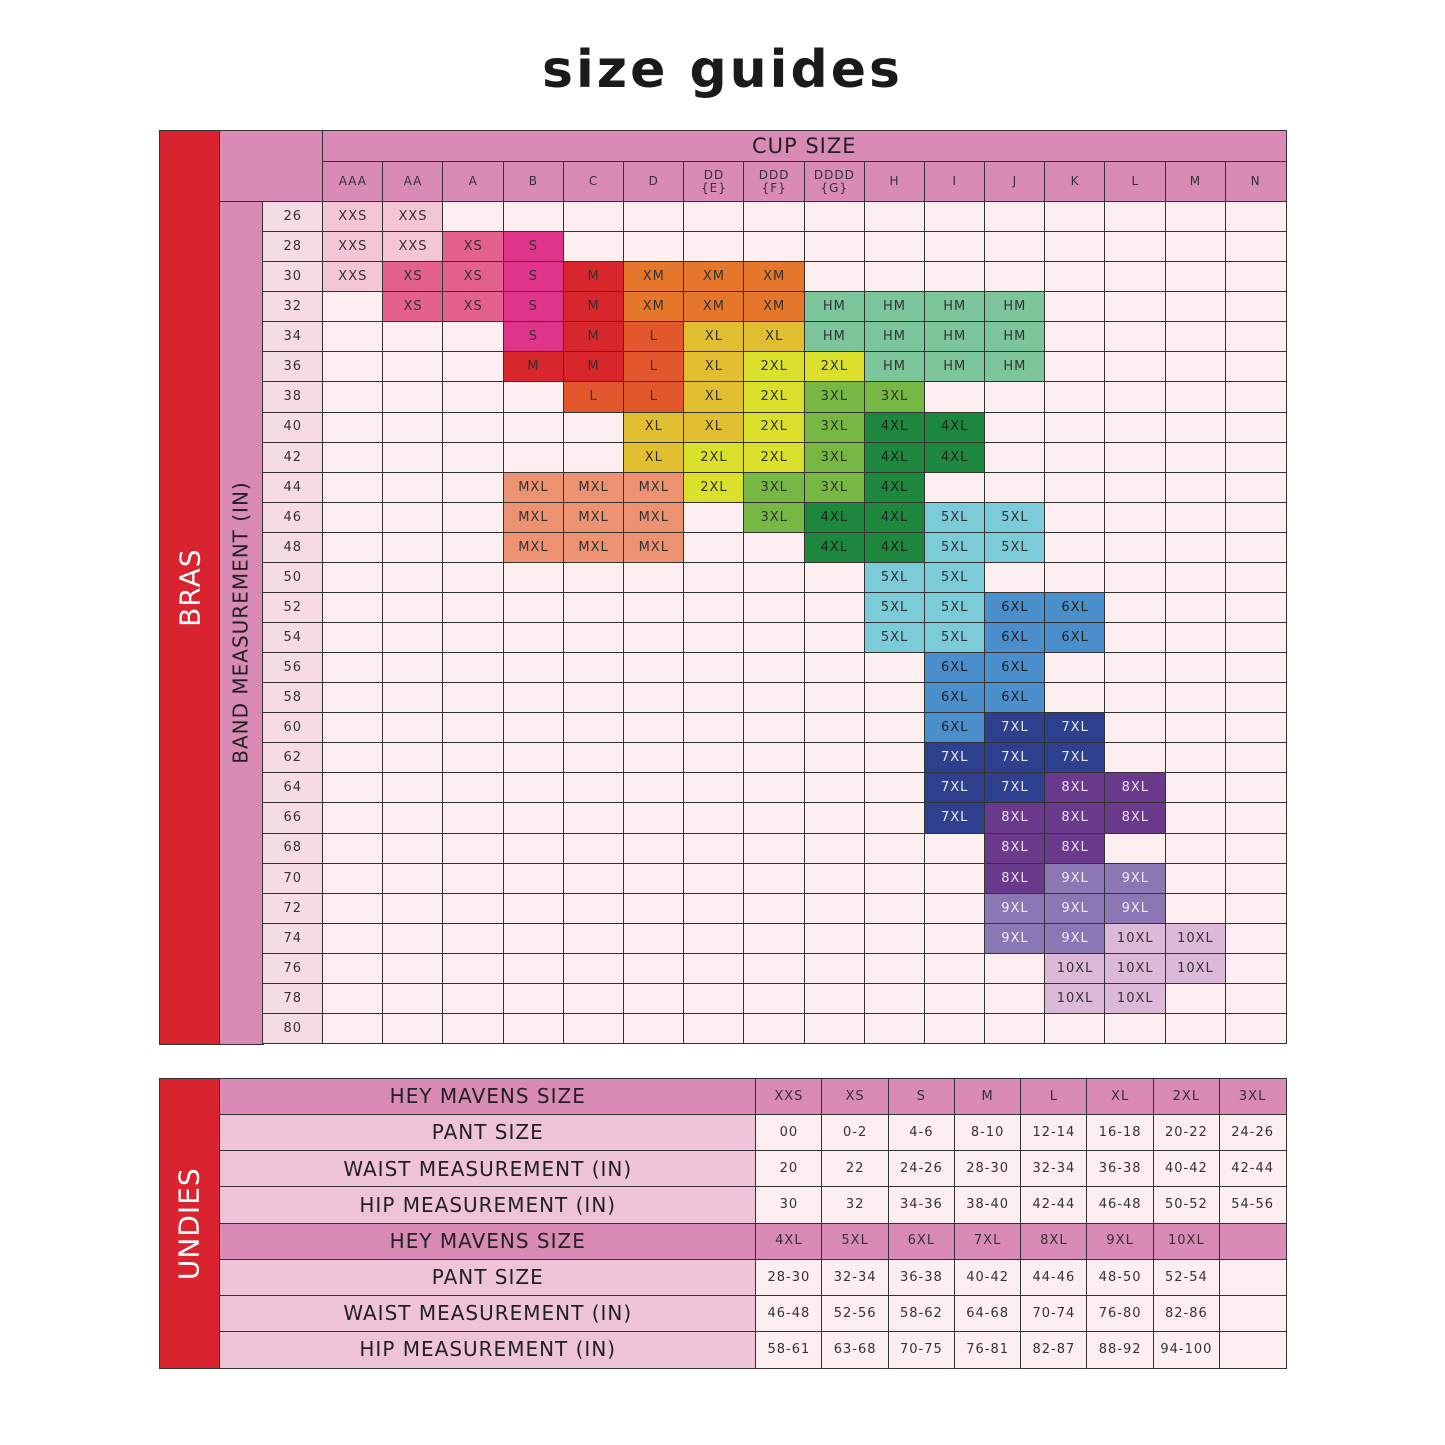 Image resolution: width=1445 pixels, height=1445 pixels. What do you see at coordinates (413, 217) in the screenshot?
I see `size-cell: XXS` at bounding box center [413, 217].